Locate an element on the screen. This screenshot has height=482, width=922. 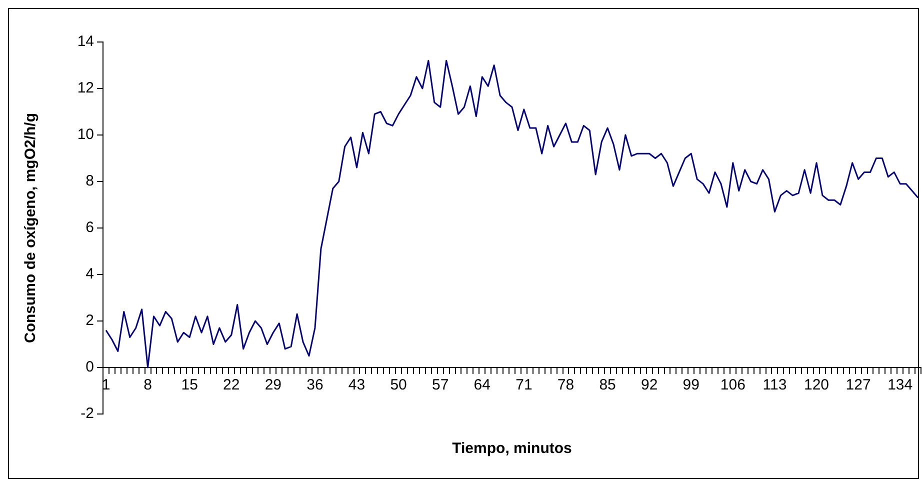
x-tick-label: 36 is located at coordinates (315, 385).